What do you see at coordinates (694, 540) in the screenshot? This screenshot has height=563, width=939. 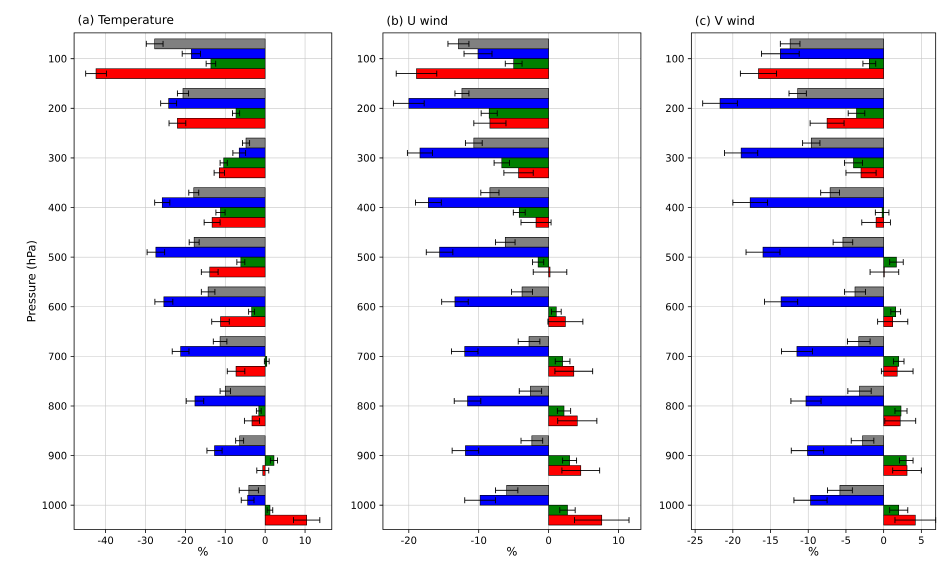 I see `x-tick-label: -25` at bounding box center [694, 540].